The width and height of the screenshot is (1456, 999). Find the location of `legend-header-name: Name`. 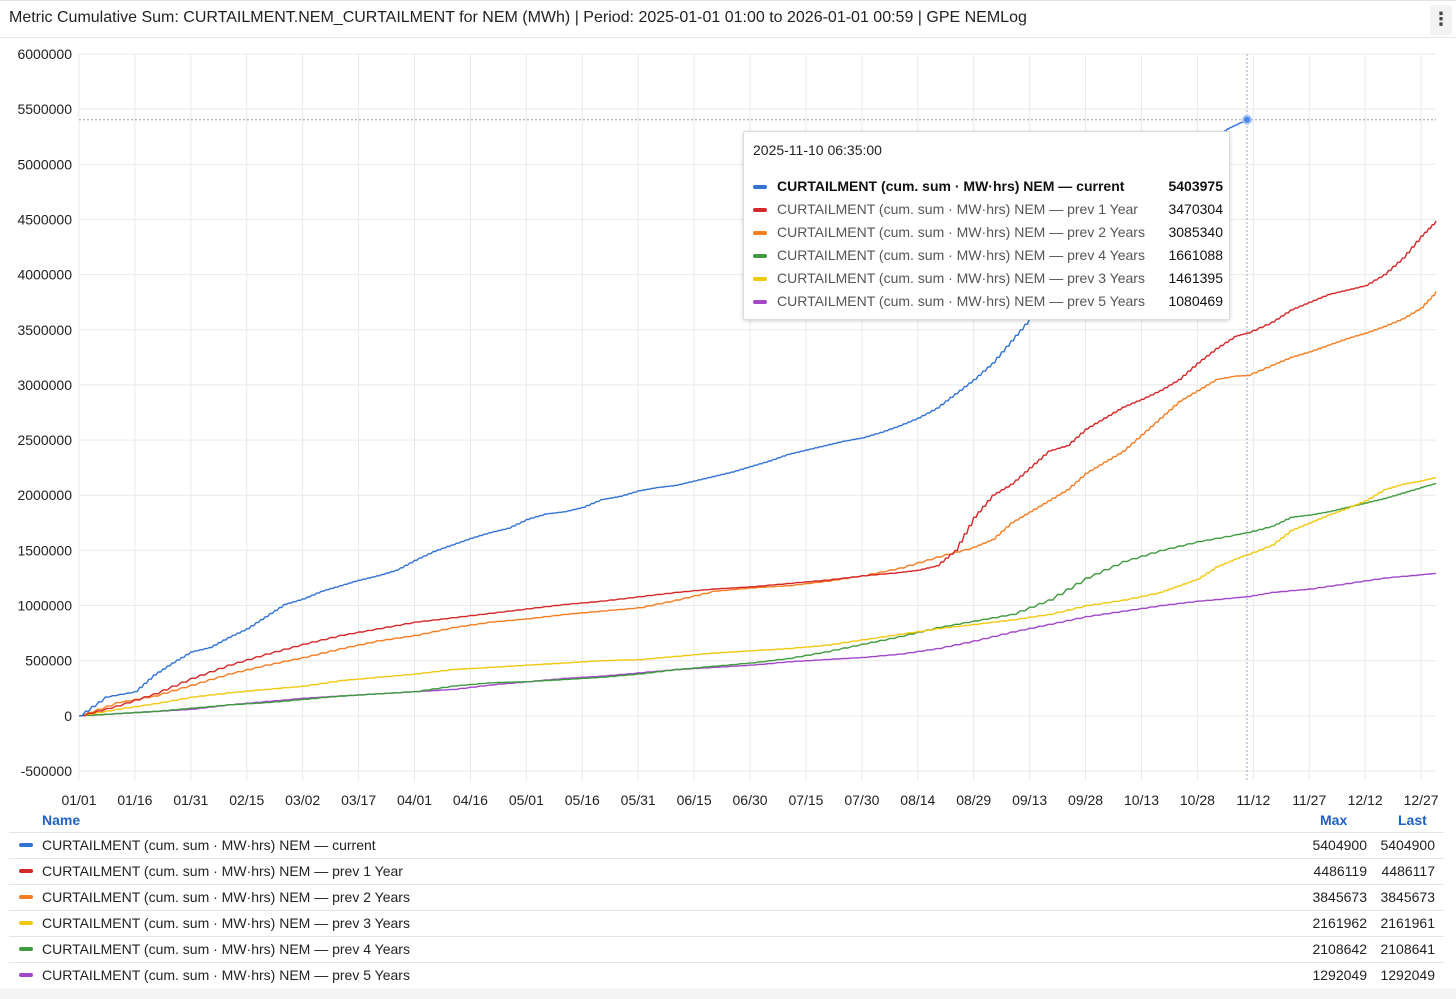

legend-header-name: Name is located at coordinates (61, 820).